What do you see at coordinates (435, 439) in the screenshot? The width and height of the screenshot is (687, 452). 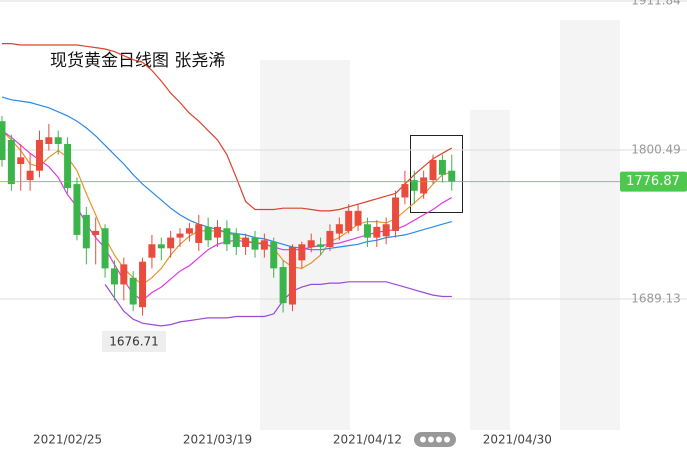 I see `pager` at bounding box center [435, 439].